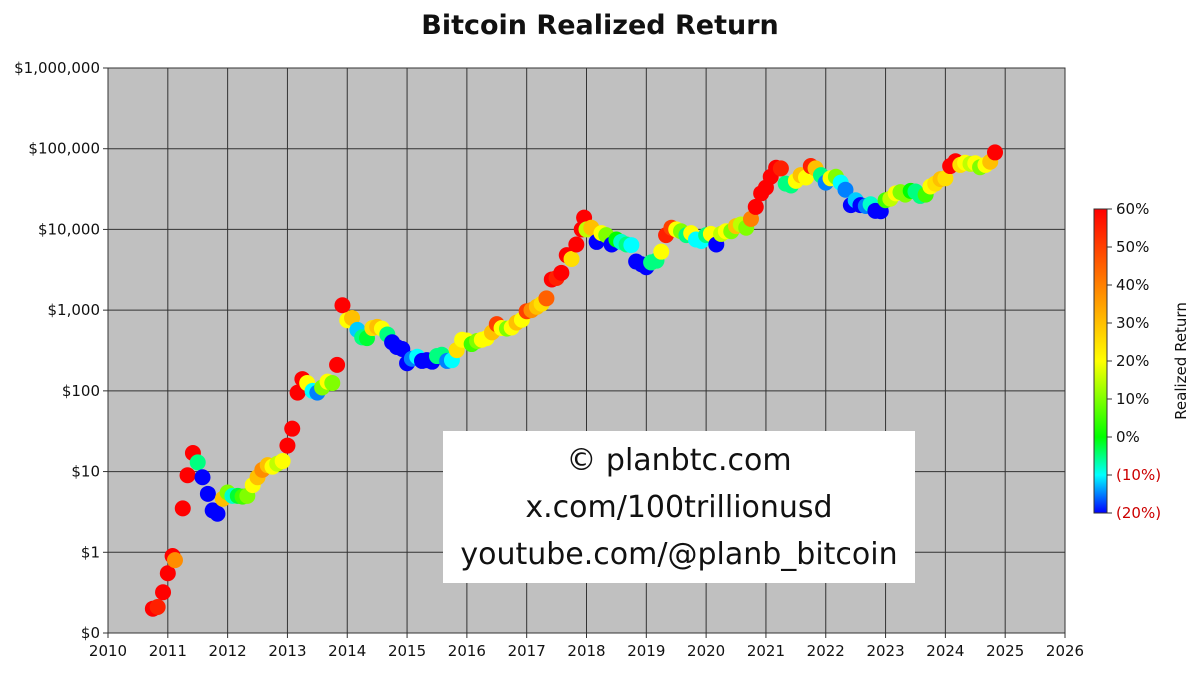  What do you see at coordinates (826, 651) in the screenshot?
I see `x-tick-label: 2022` at bounding box center [826, 651].